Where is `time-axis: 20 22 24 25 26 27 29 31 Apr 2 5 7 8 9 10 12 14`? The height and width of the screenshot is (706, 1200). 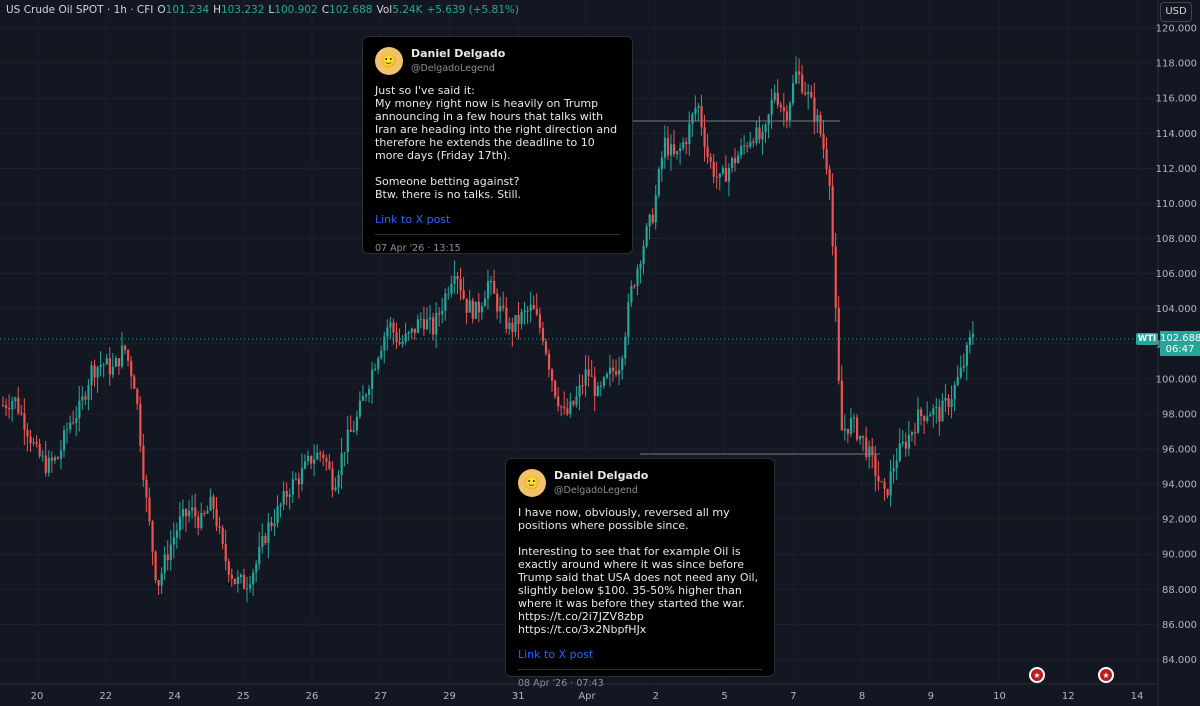
time-axis: 20 22 24 25 26 27 29 31 Apr 2 5 7 8 9 10 12 14 is located at coordinates (587, 696).